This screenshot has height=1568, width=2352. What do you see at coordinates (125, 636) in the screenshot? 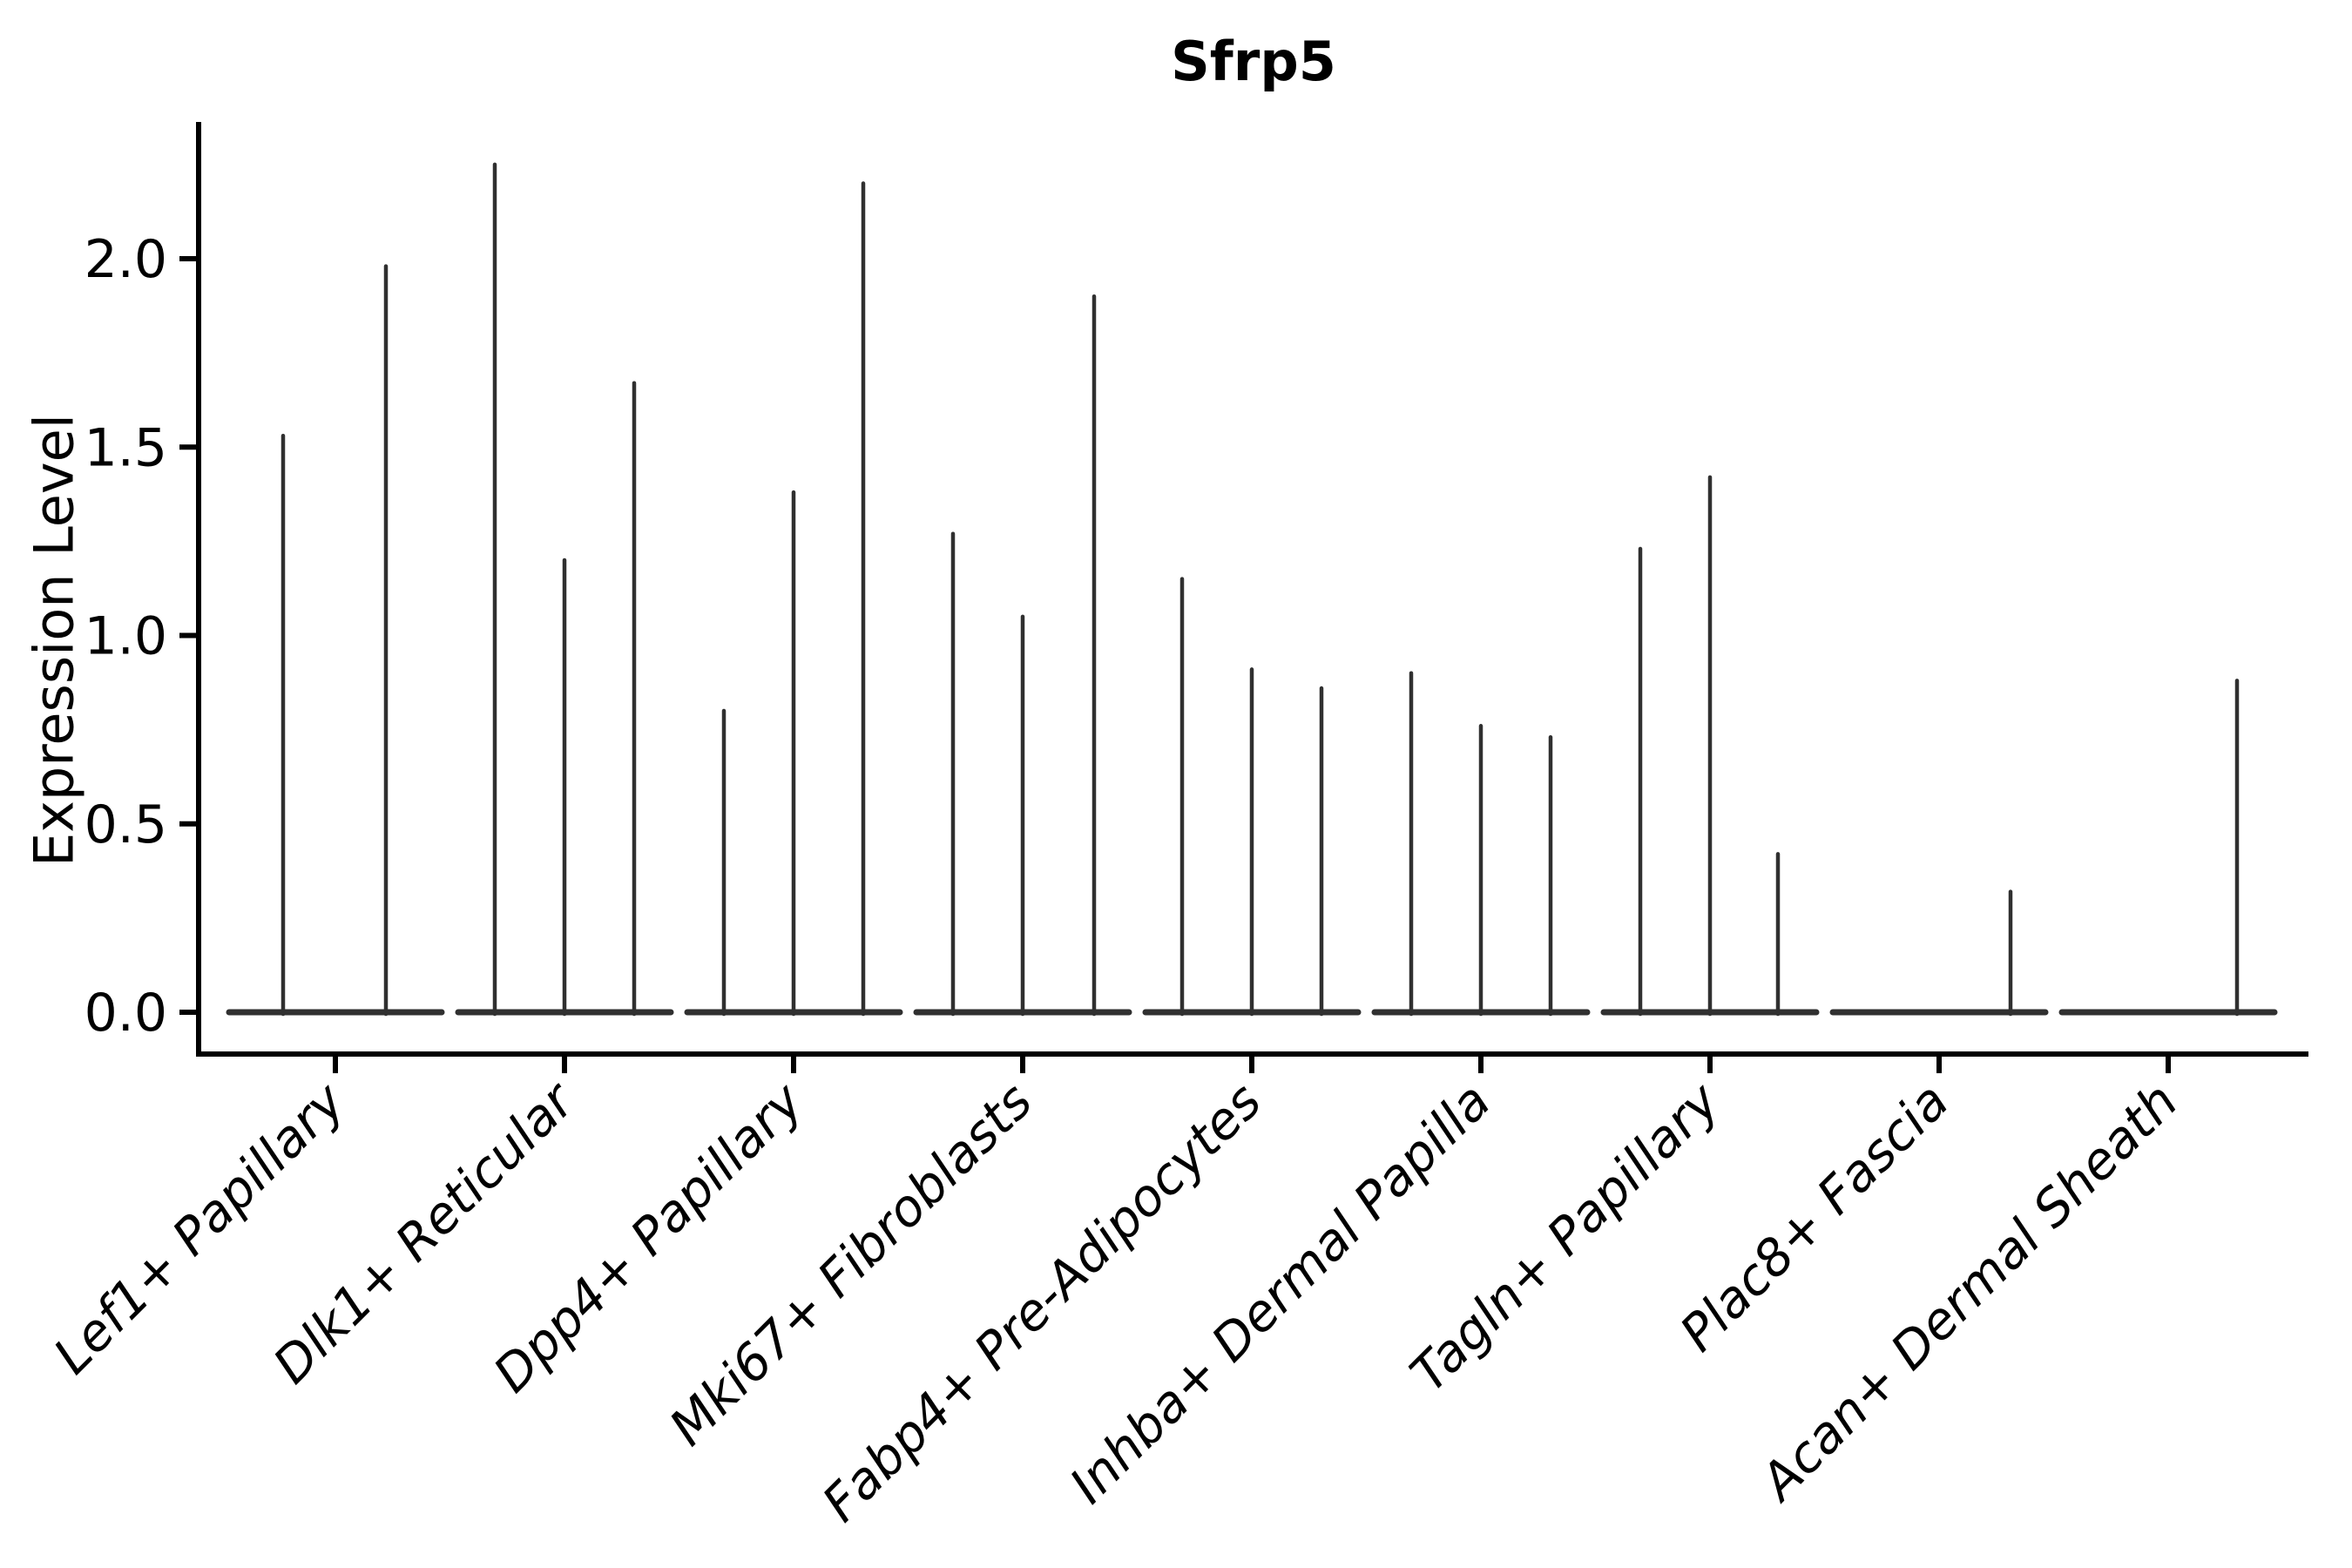
I see `y-tick-label: 1.0` at bounding box center [125, 636].